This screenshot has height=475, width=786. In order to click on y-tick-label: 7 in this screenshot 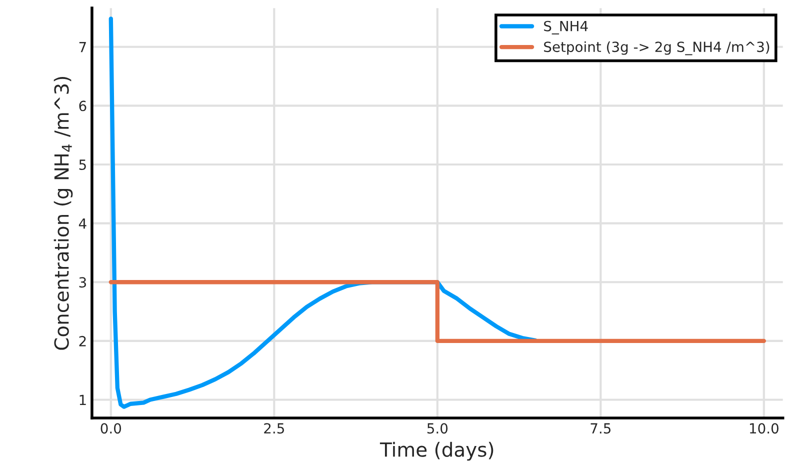, I will do `click(82, 47)`.